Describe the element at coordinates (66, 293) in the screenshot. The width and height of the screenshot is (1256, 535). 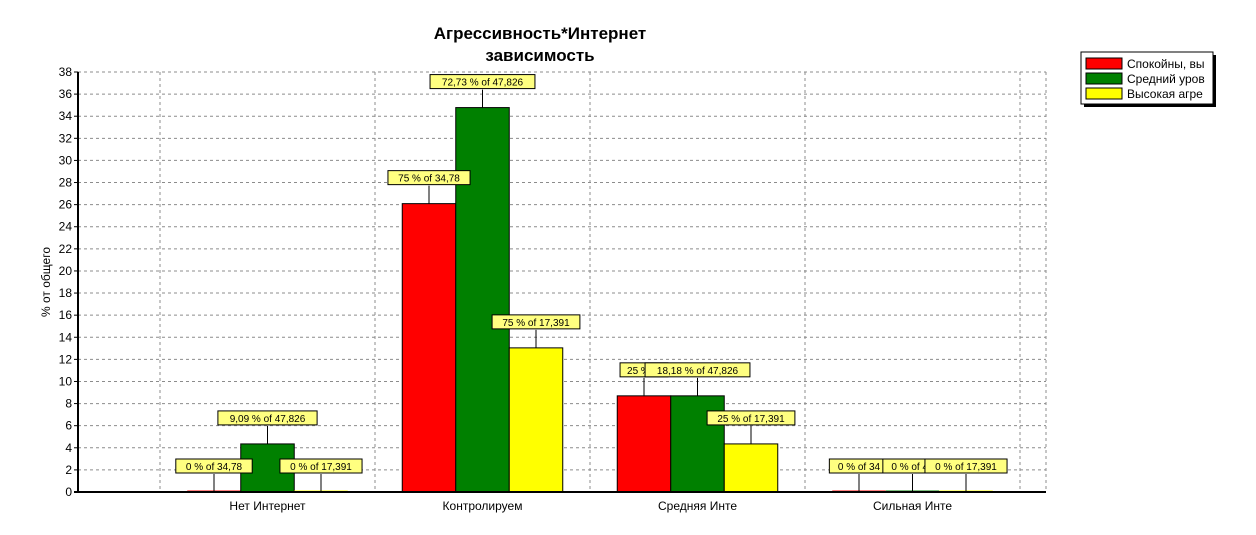
I see `y-tick-label: 18` at that location.